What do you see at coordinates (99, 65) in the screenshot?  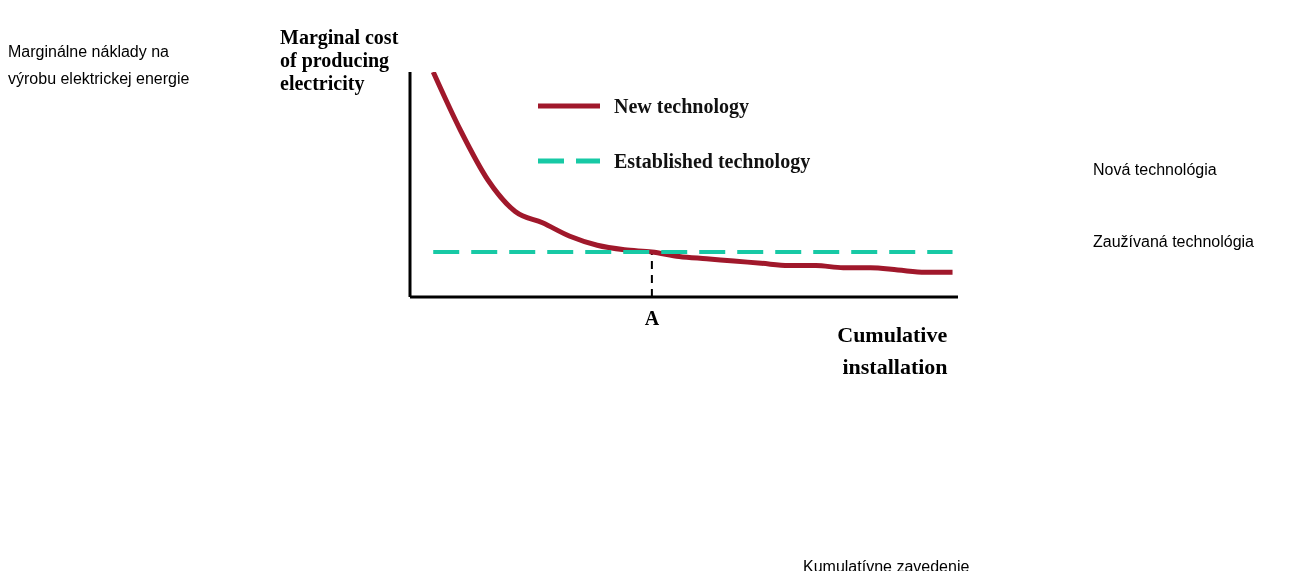 I see `text: Marginálne náklady na výrobu elektrickej energie` at bounding box center [99, 65].